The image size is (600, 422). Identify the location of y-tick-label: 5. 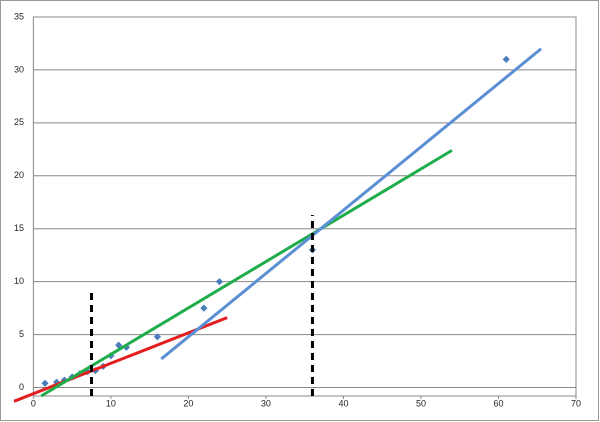
(21, 334).